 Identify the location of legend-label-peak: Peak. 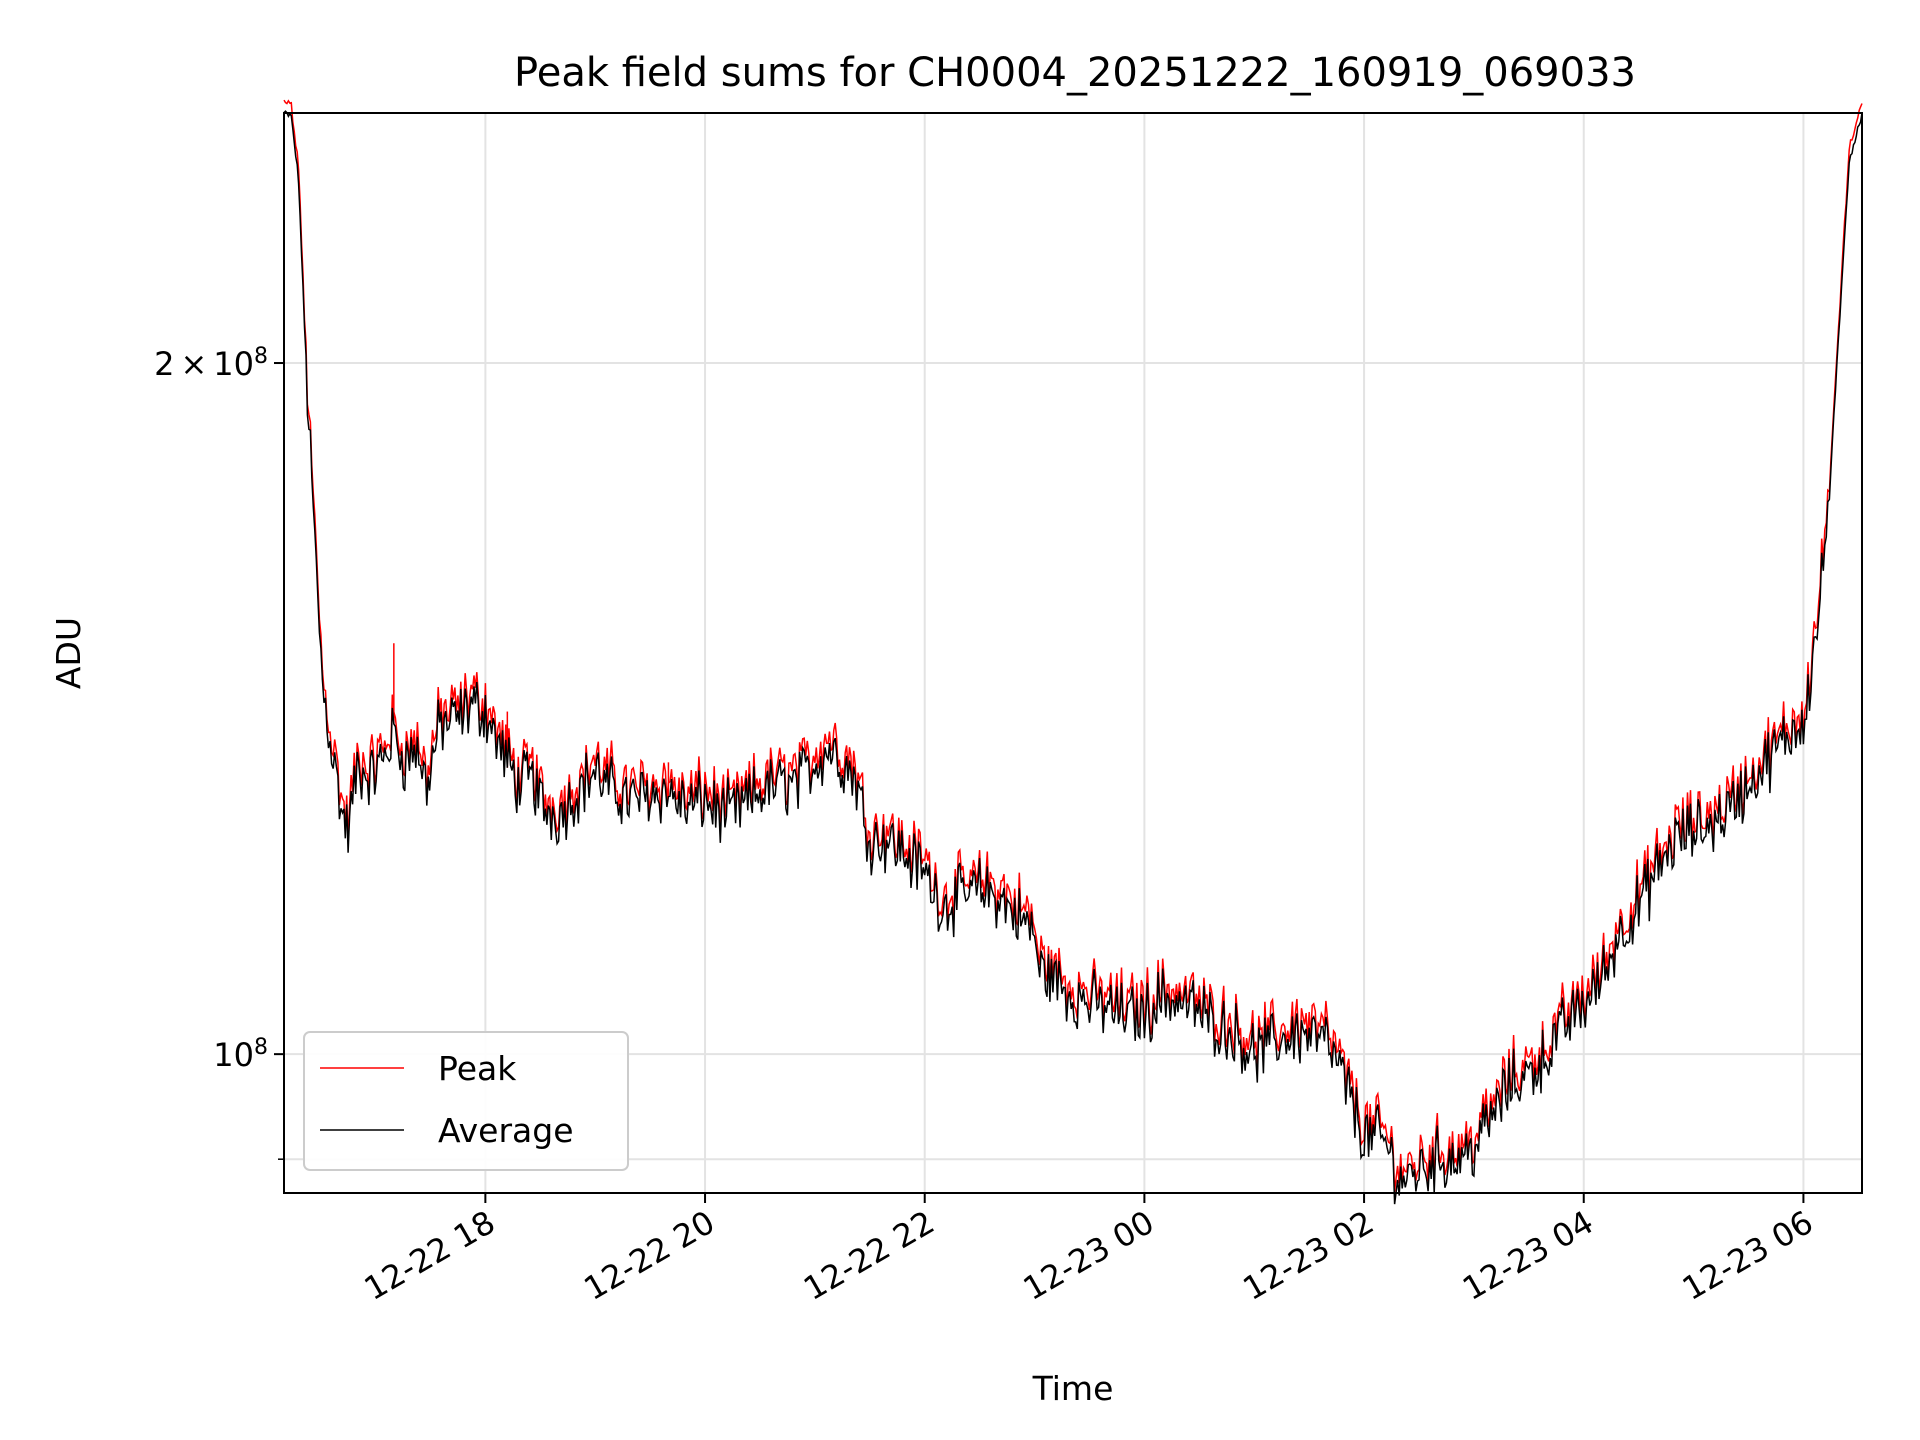
(477, 1068).